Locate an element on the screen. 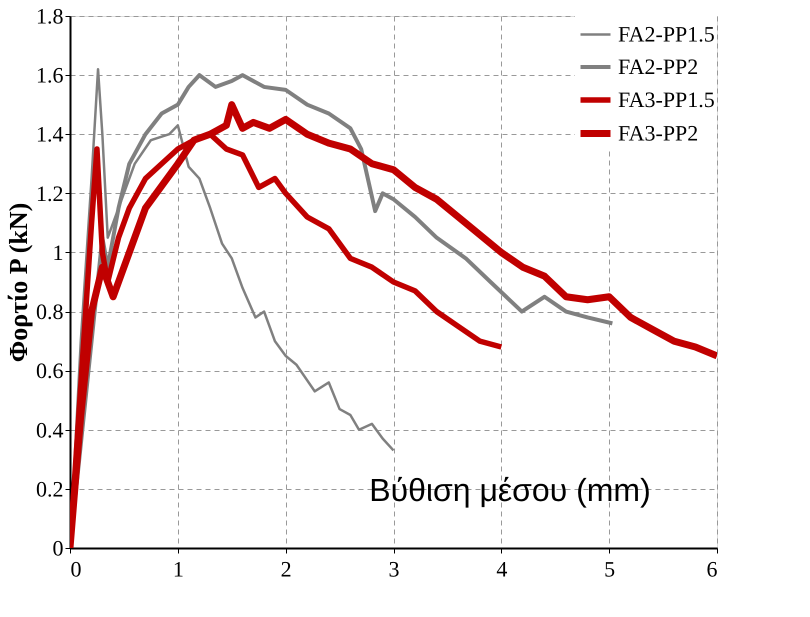  legend-label: FA3-PP2 is located at coordinates (658, 133).